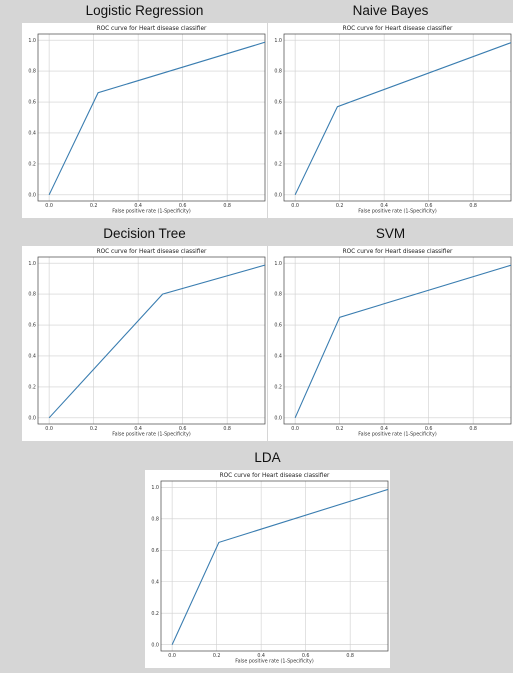  What do you see at coordinates (144, 10) in the screenshot?
I see `panel-title: Logistic Regression` at bounding box center [144, 10].